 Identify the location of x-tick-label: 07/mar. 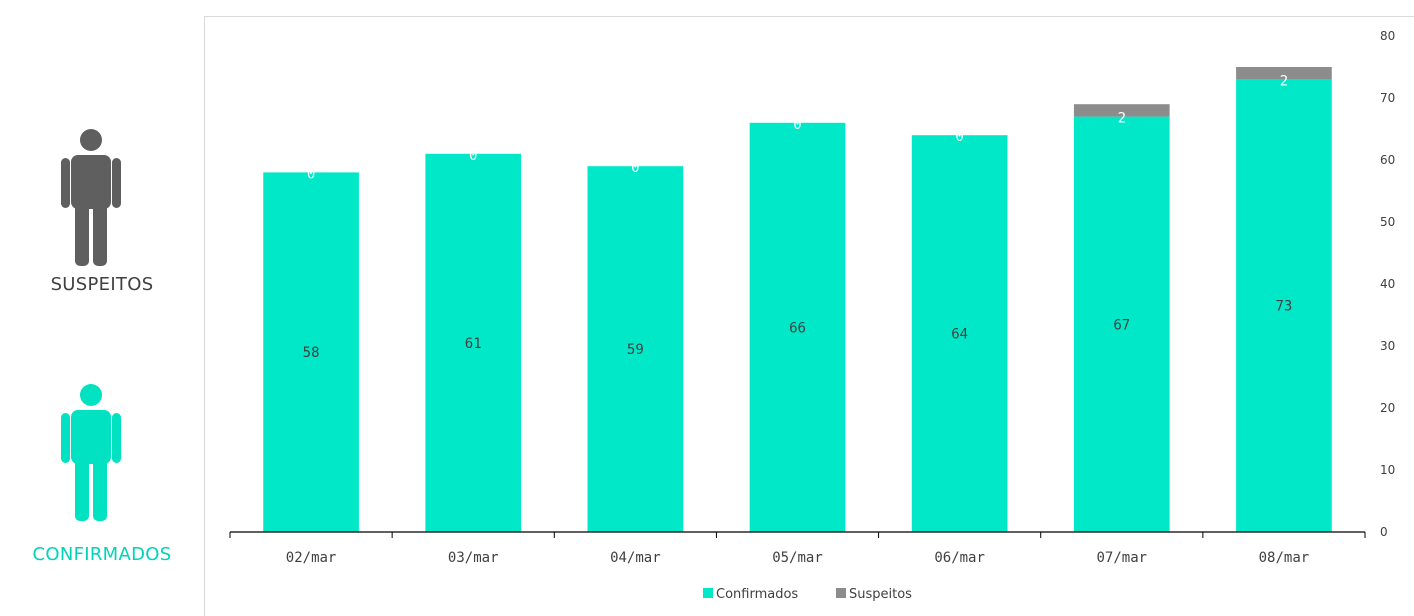
(1121, 558).